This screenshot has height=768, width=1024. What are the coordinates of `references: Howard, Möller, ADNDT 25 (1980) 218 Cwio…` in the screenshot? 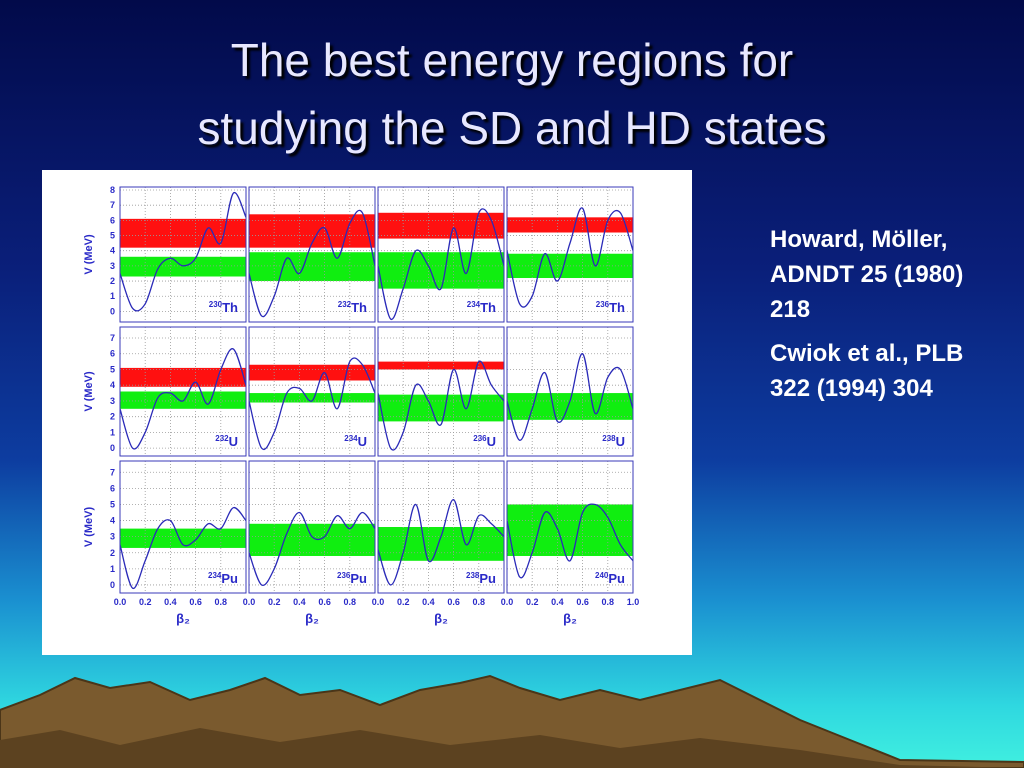 It's located at (870, 318).